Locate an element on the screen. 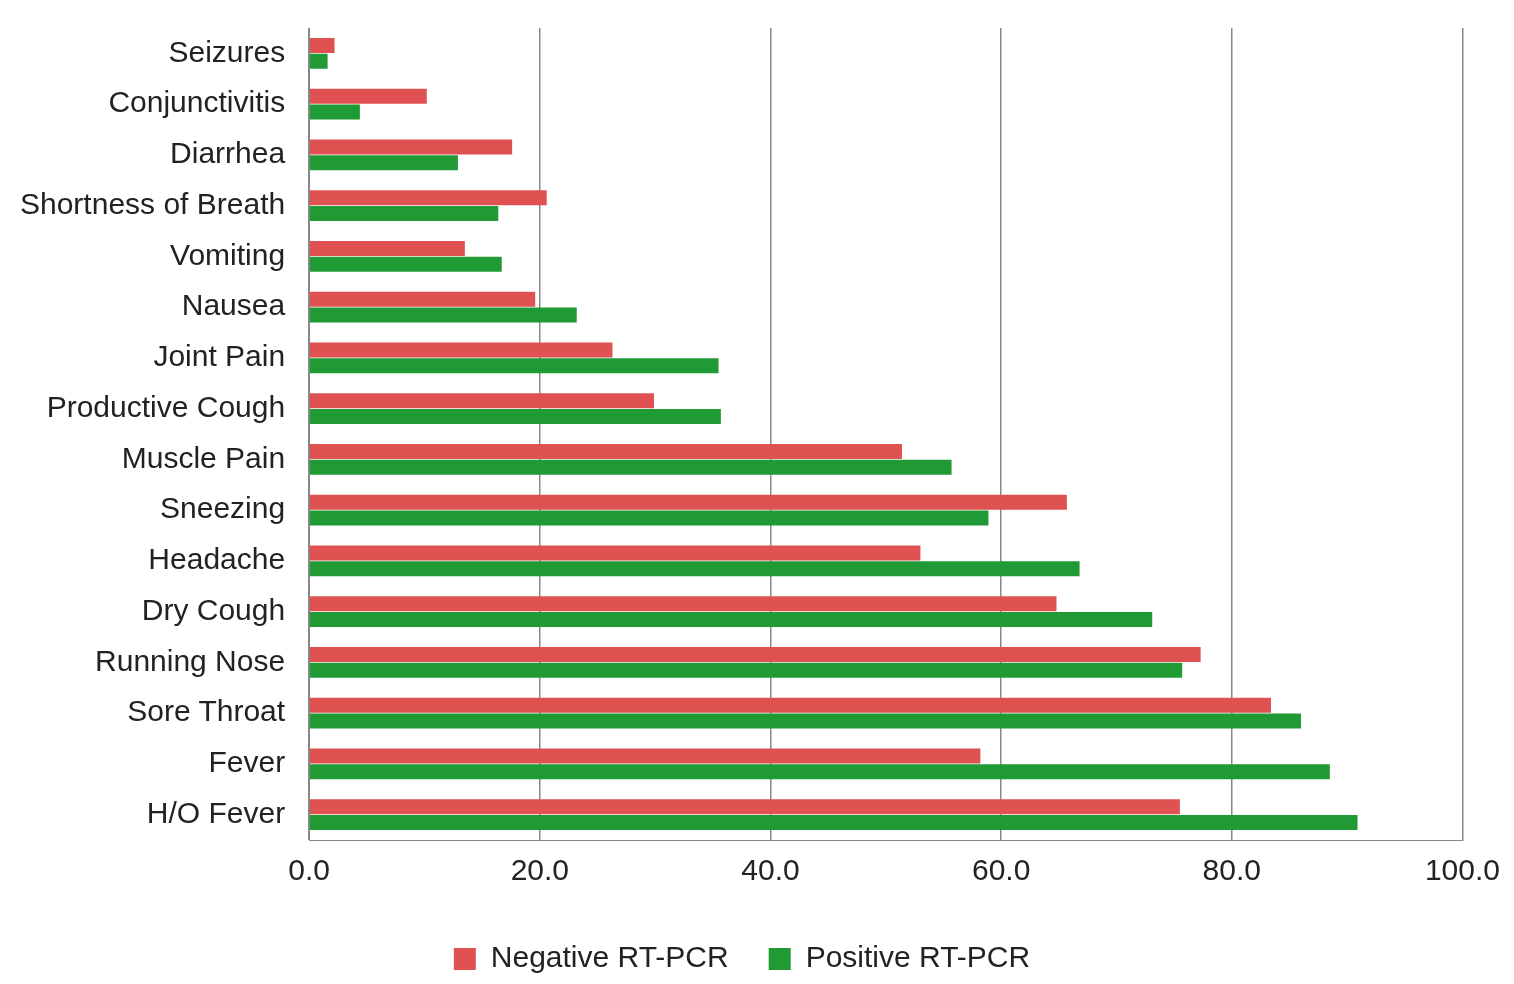  y-tick-label: Vomiting is located at coordinates (228, 254).